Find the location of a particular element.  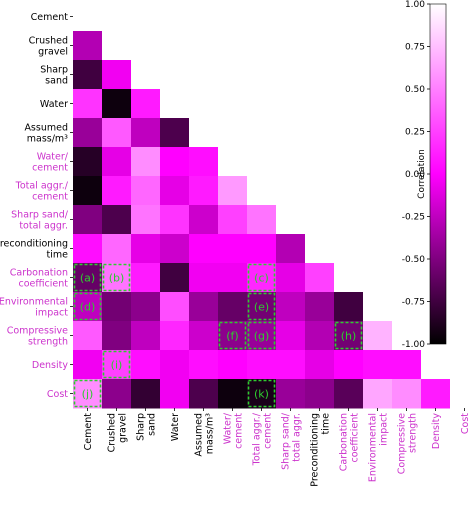

cell-cost-sharp-sand is located at coordinates (146, 394).